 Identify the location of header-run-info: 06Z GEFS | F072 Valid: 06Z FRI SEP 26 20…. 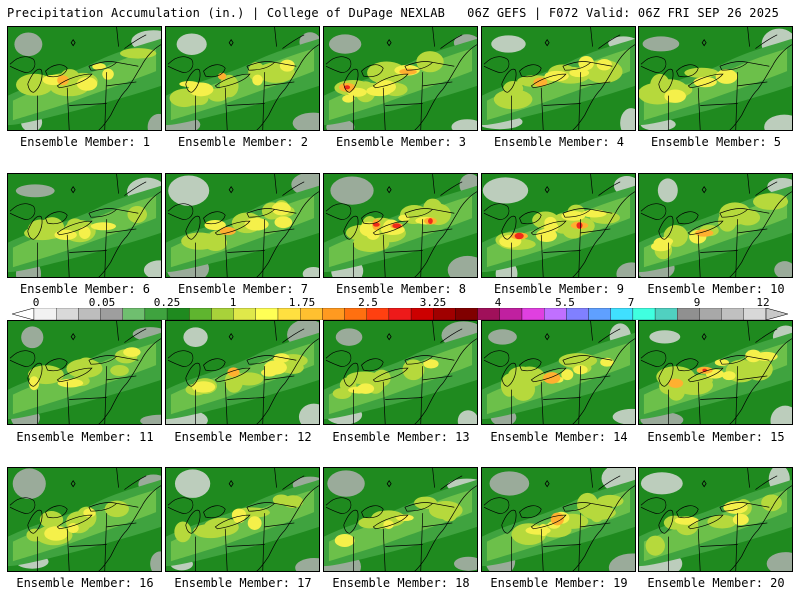
(623, 13).